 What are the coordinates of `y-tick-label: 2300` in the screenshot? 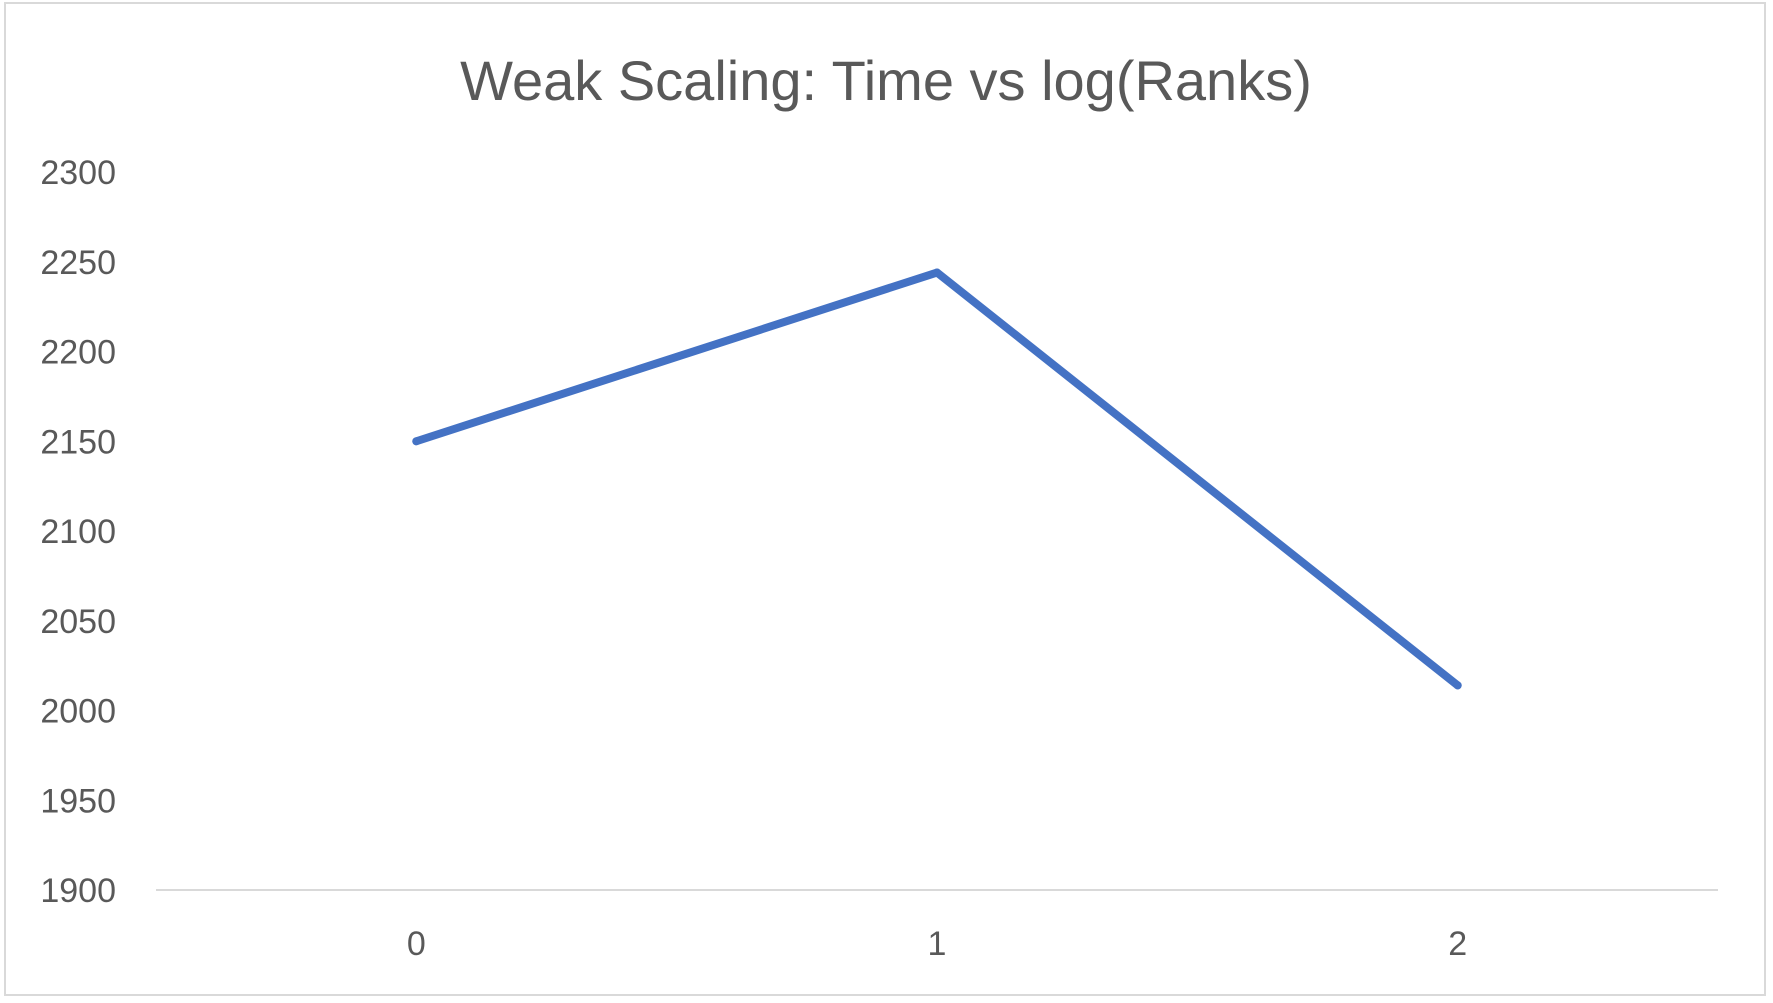 It's located at (78, 173).